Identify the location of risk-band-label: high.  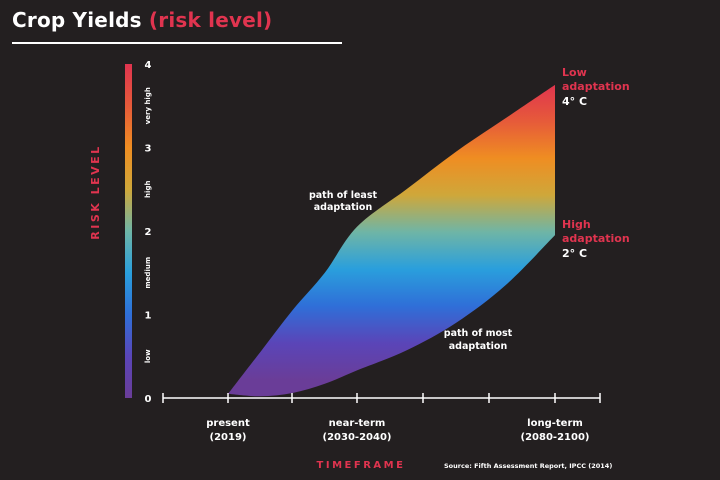
(148, 189).